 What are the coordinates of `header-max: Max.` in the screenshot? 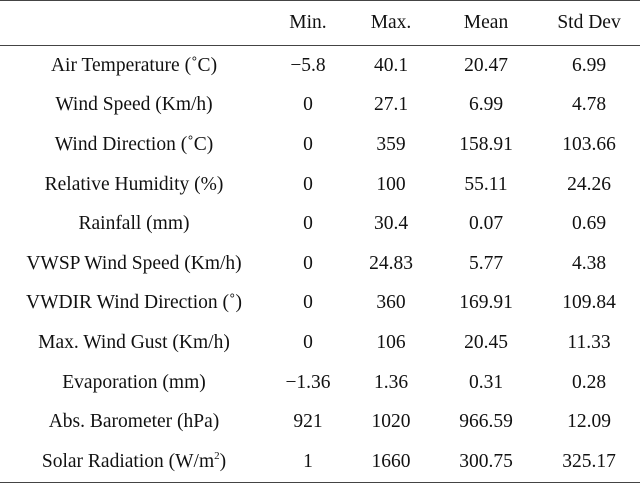 It's located at (391, 23).